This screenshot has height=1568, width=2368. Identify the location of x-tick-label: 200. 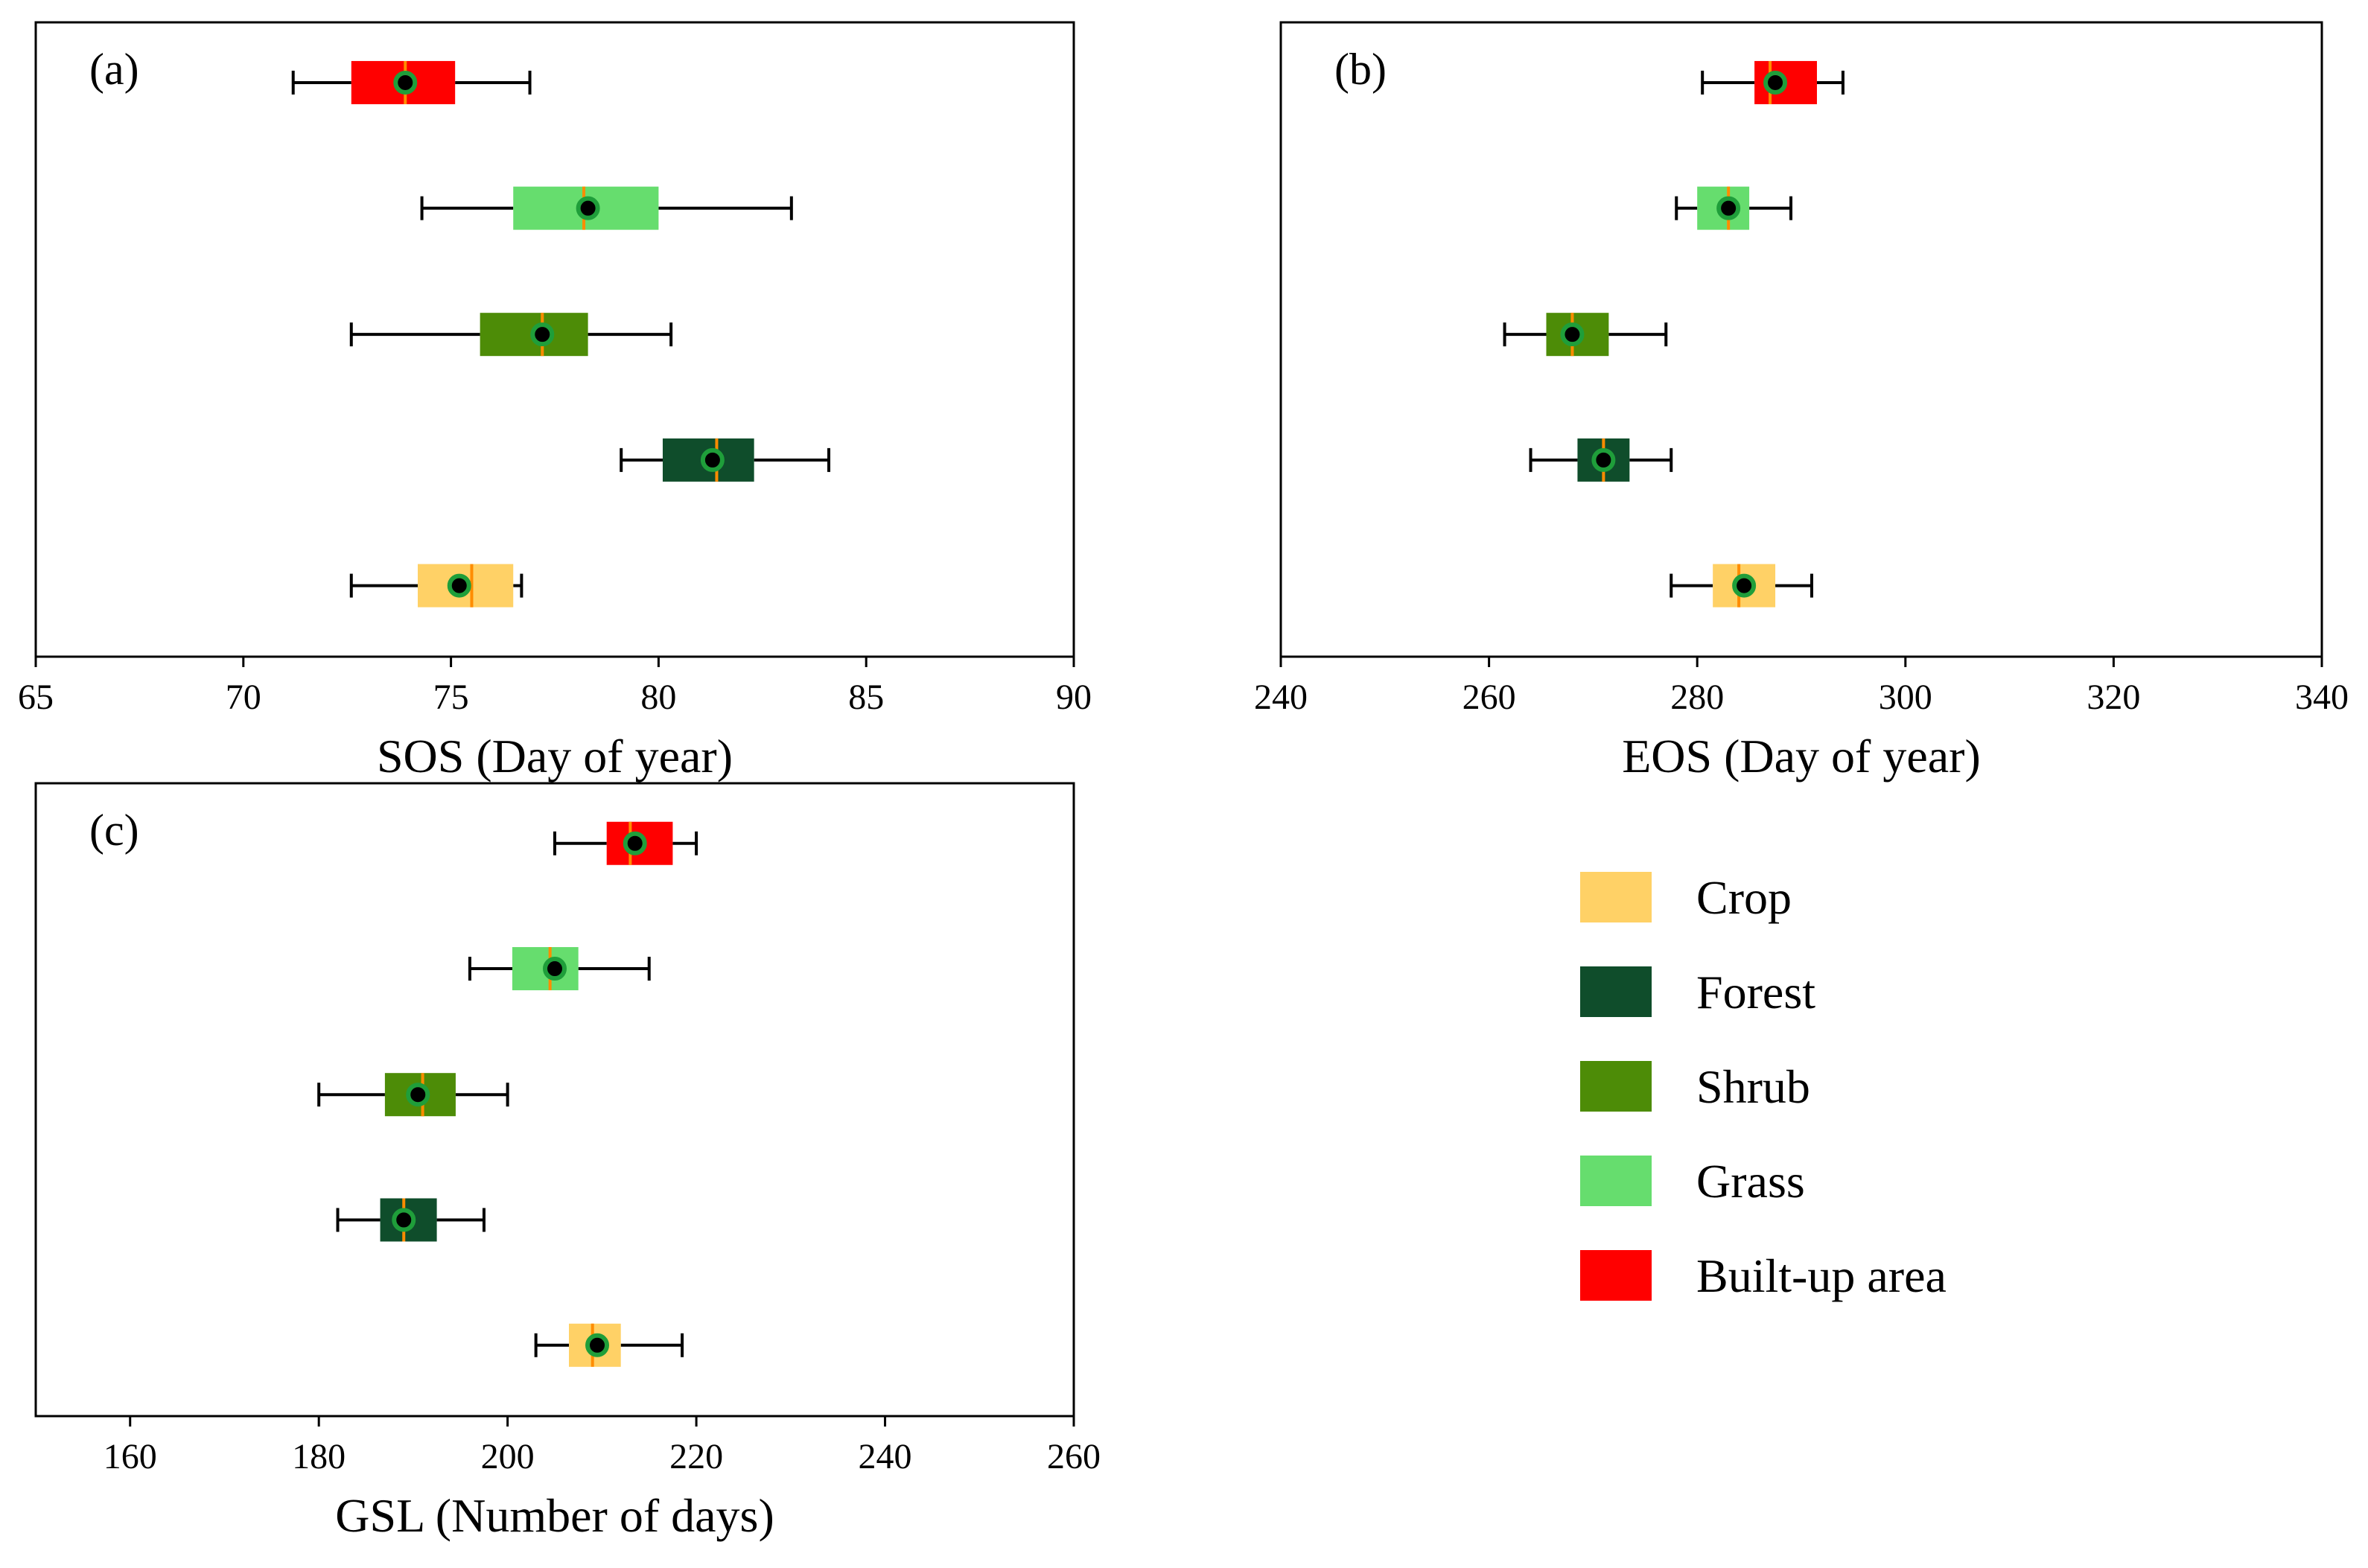
(508, 1456).